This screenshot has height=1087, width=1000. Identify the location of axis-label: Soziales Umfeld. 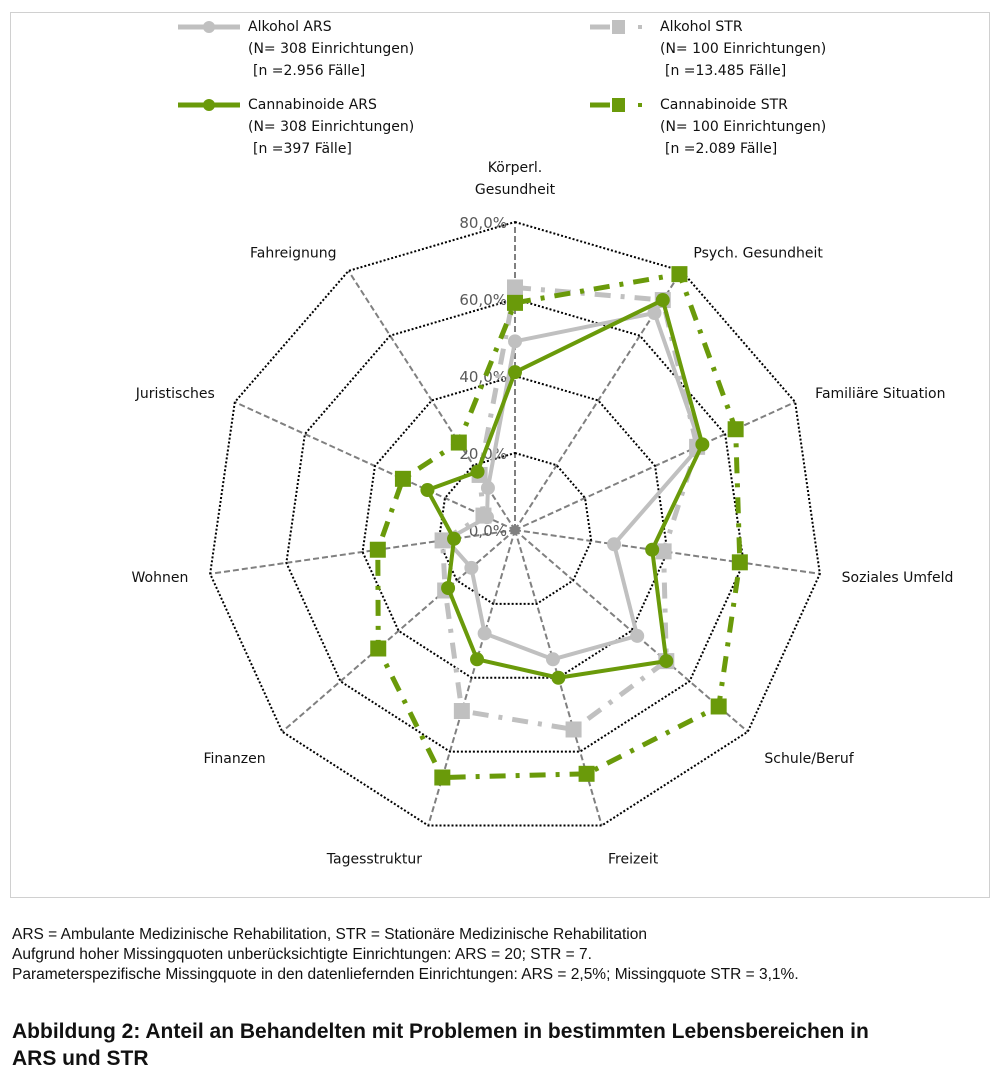
(898, 578).